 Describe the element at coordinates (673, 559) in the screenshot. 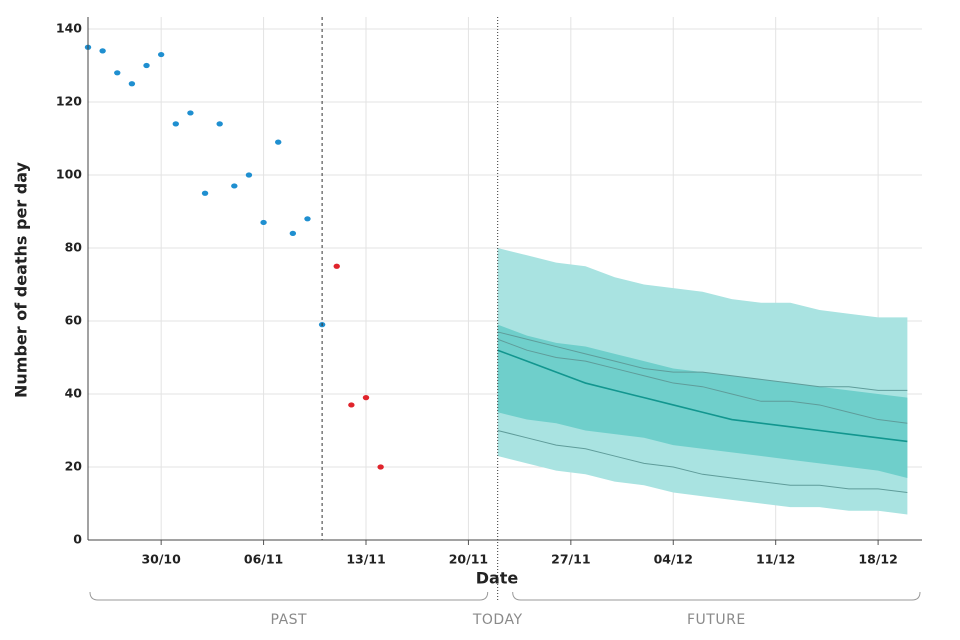

I see `x-tick-label: 04/12` at that location.